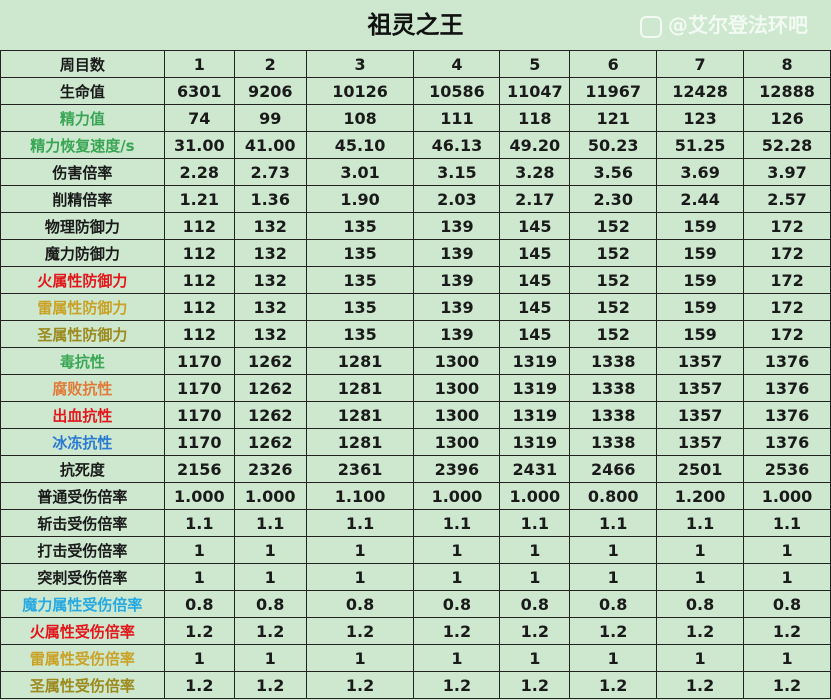 The image size is (831, 700). I want to click on table-cell: 1.000, so click(270, 496).